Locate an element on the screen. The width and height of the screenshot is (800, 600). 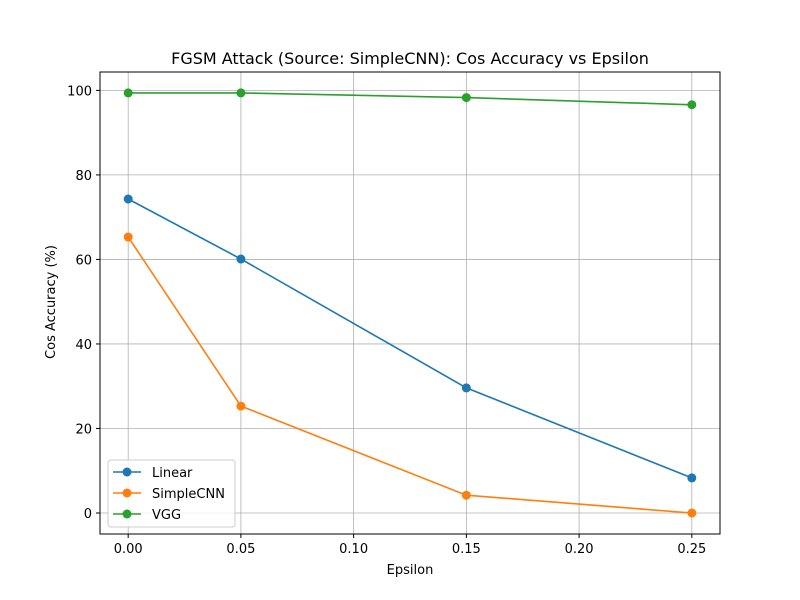
y-tick-label: 40 is located at coordinates (83, 345).